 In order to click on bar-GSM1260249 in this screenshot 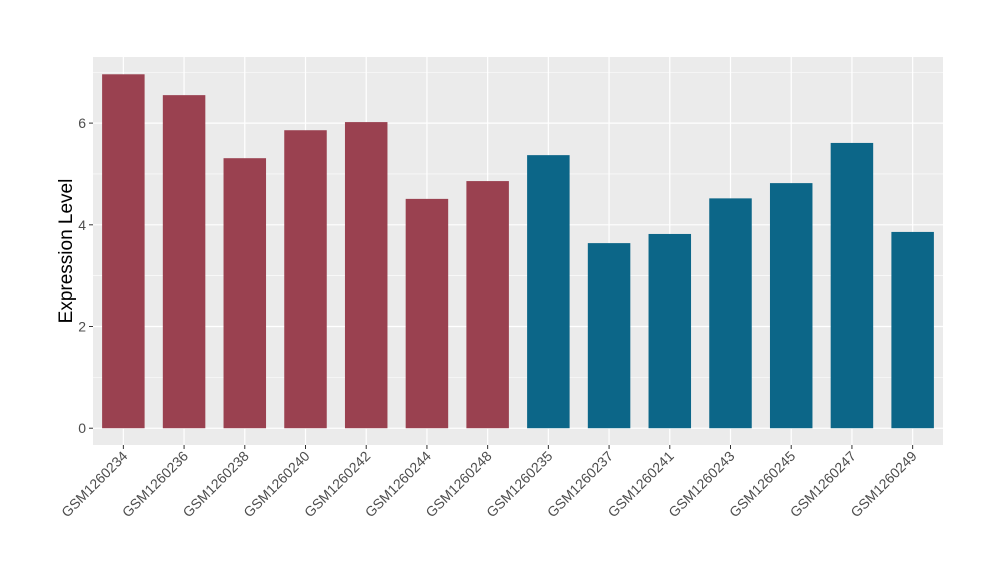, I will do `click(912, 330)`.